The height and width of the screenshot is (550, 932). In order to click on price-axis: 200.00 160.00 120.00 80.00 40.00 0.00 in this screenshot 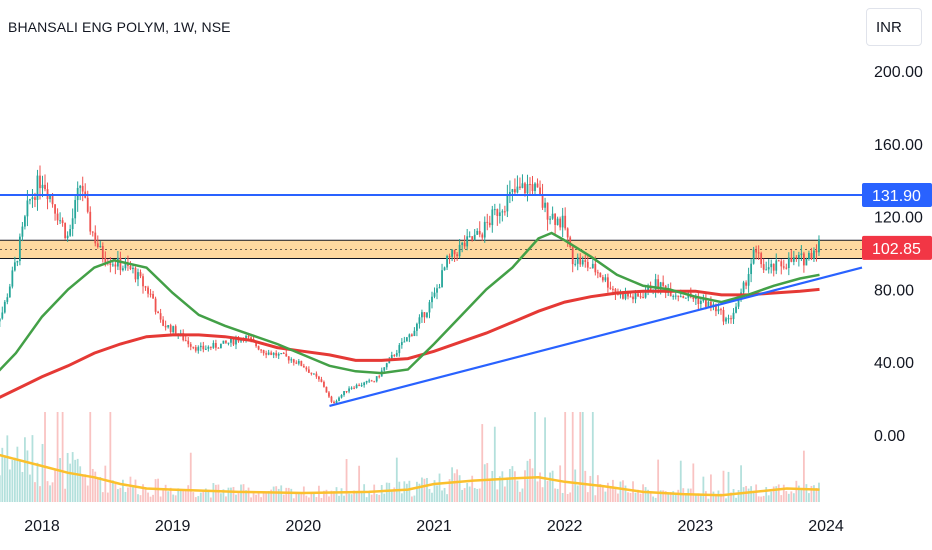, I will do `click(898, 254)`.